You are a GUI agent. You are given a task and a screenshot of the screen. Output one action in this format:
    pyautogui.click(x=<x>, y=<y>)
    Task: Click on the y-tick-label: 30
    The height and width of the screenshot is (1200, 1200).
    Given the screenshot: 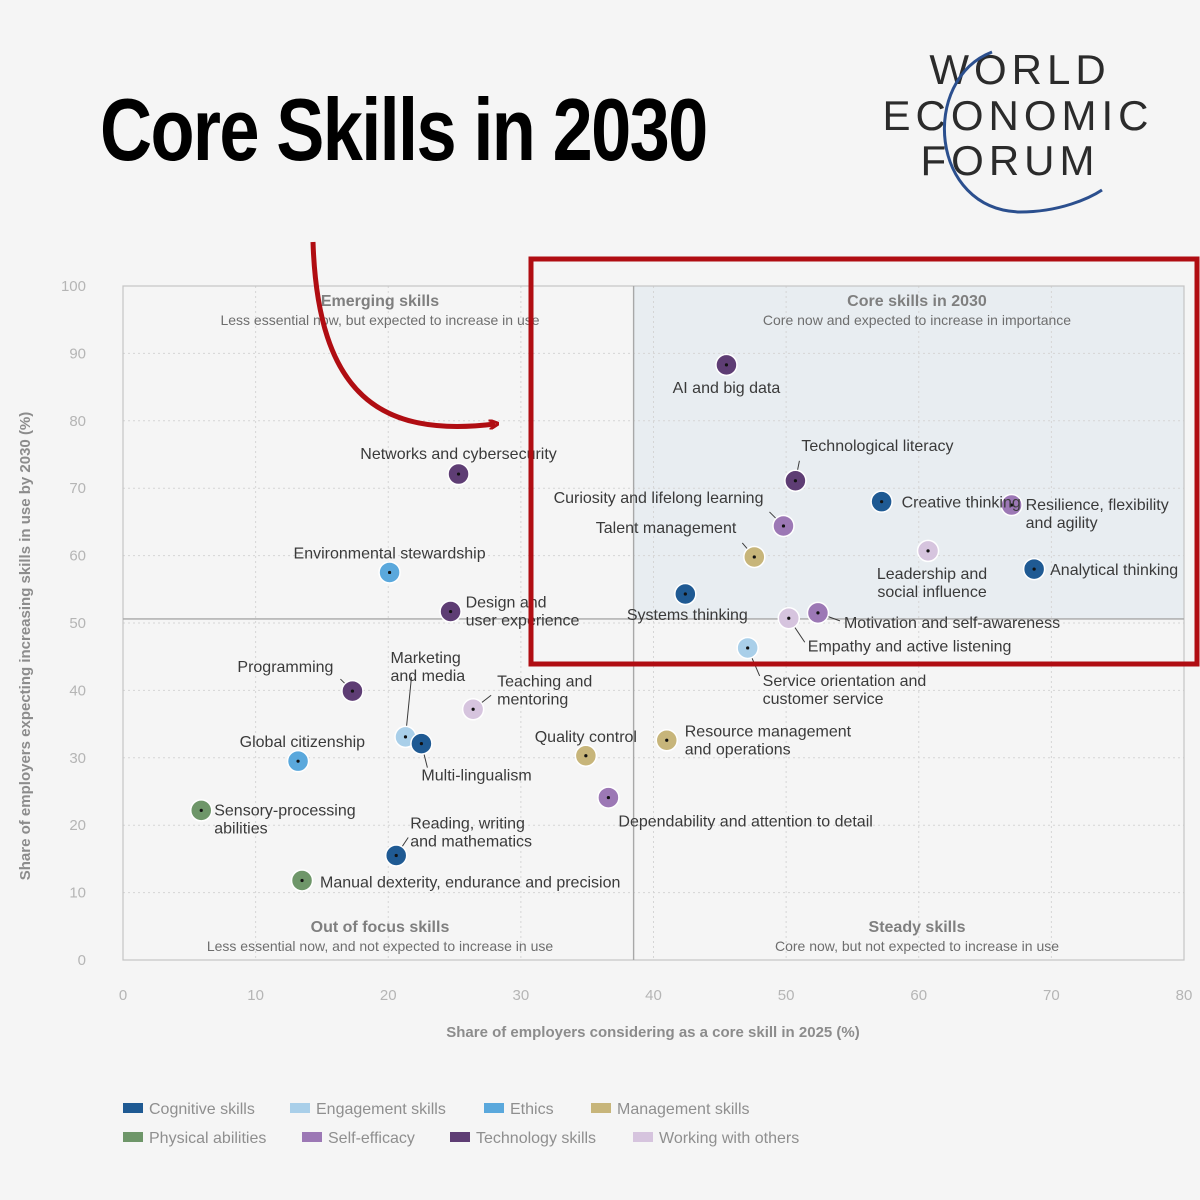 What is the action you would take?
    pyautogui.click(x=77, y=758)
    